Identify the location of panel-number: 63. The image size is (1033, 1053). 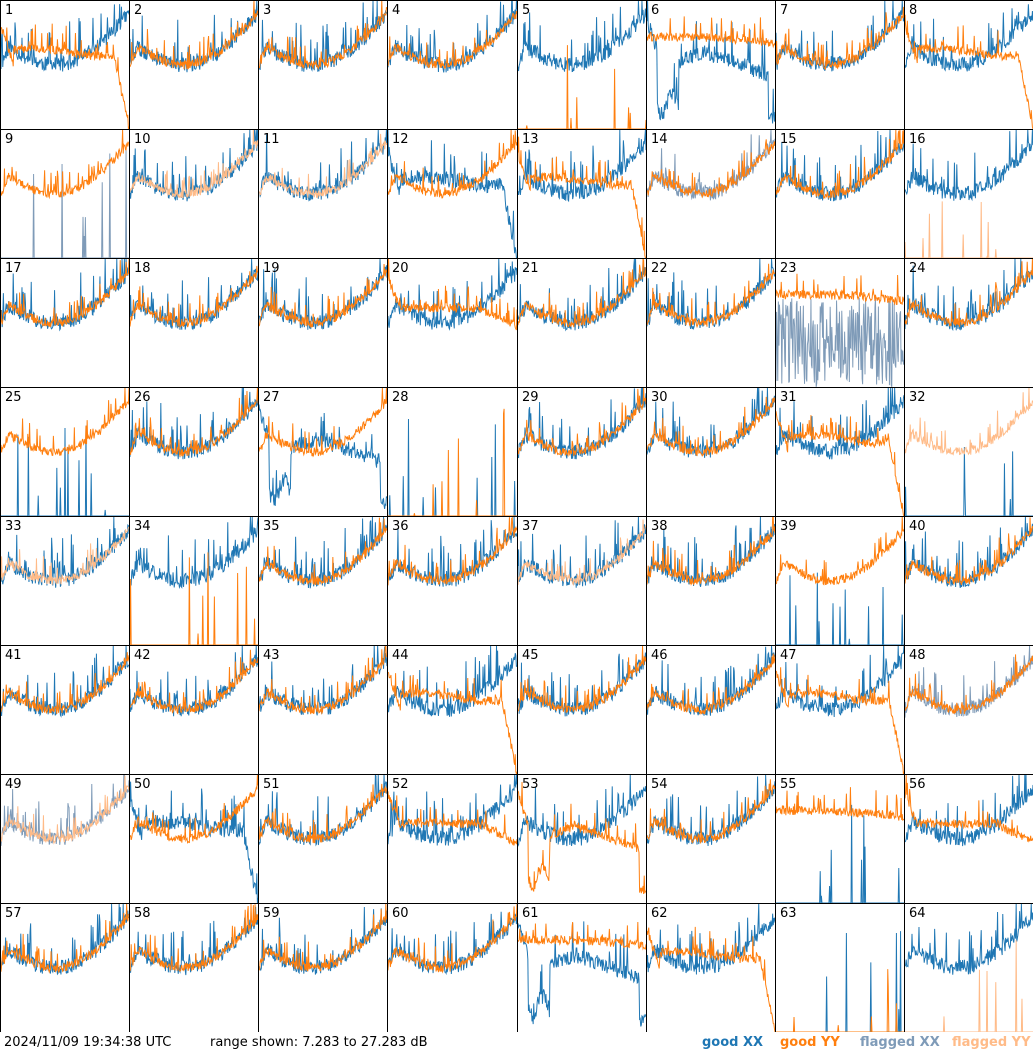
(788, 913).